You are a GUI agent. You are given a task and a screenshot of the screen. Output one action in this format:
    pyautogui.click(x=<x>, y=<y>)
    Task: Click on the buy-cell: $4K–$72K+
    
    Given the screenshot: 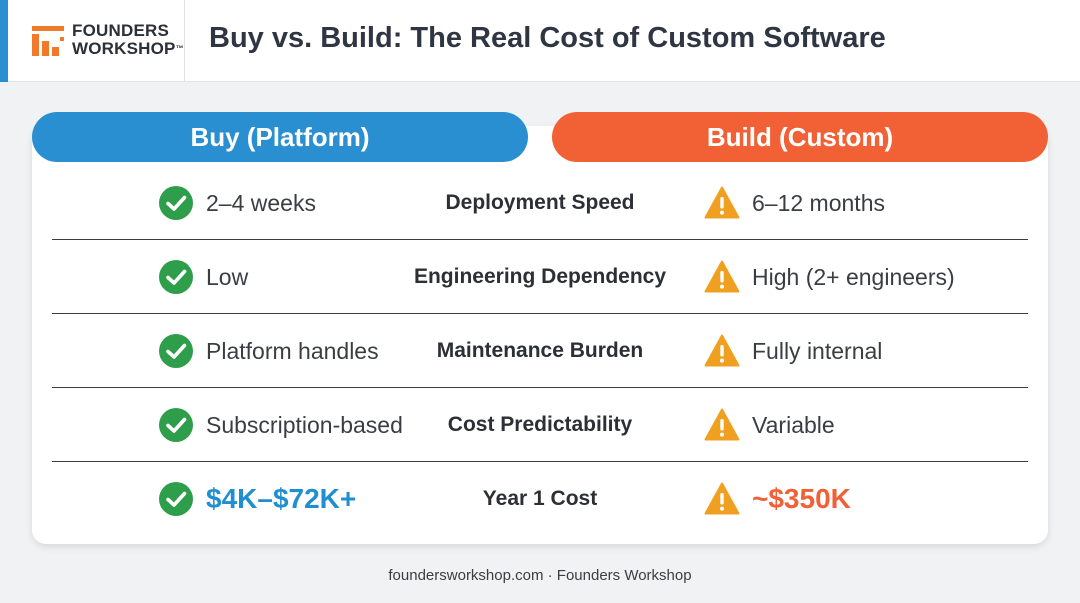 What is the action you would take?
    pyautogui.click(x=257, y=499)
    